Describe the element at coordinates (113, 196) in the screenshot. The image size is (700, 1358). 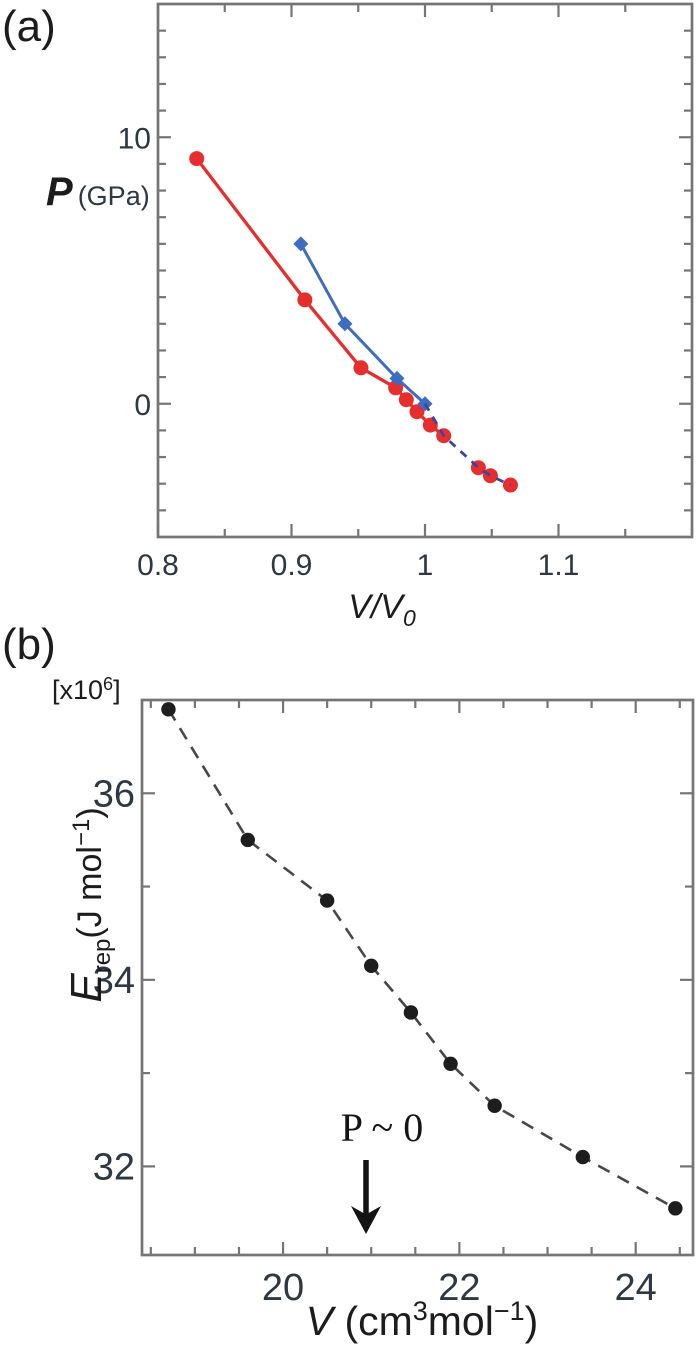
I see `pressure-unit: (GPa)` at that location.